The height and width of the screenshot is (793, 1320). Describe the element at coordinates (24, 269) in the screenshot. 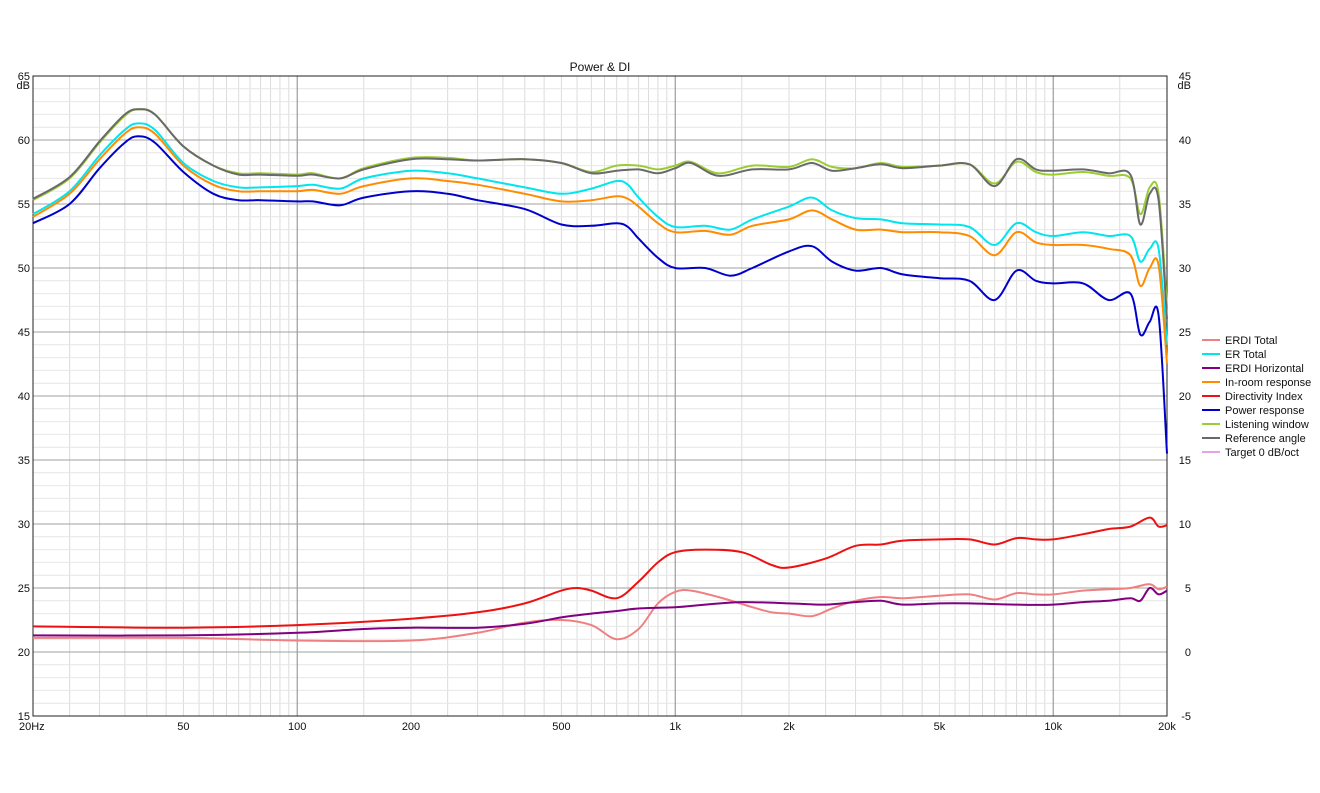

I see `left-tick-label: 50` at that location.